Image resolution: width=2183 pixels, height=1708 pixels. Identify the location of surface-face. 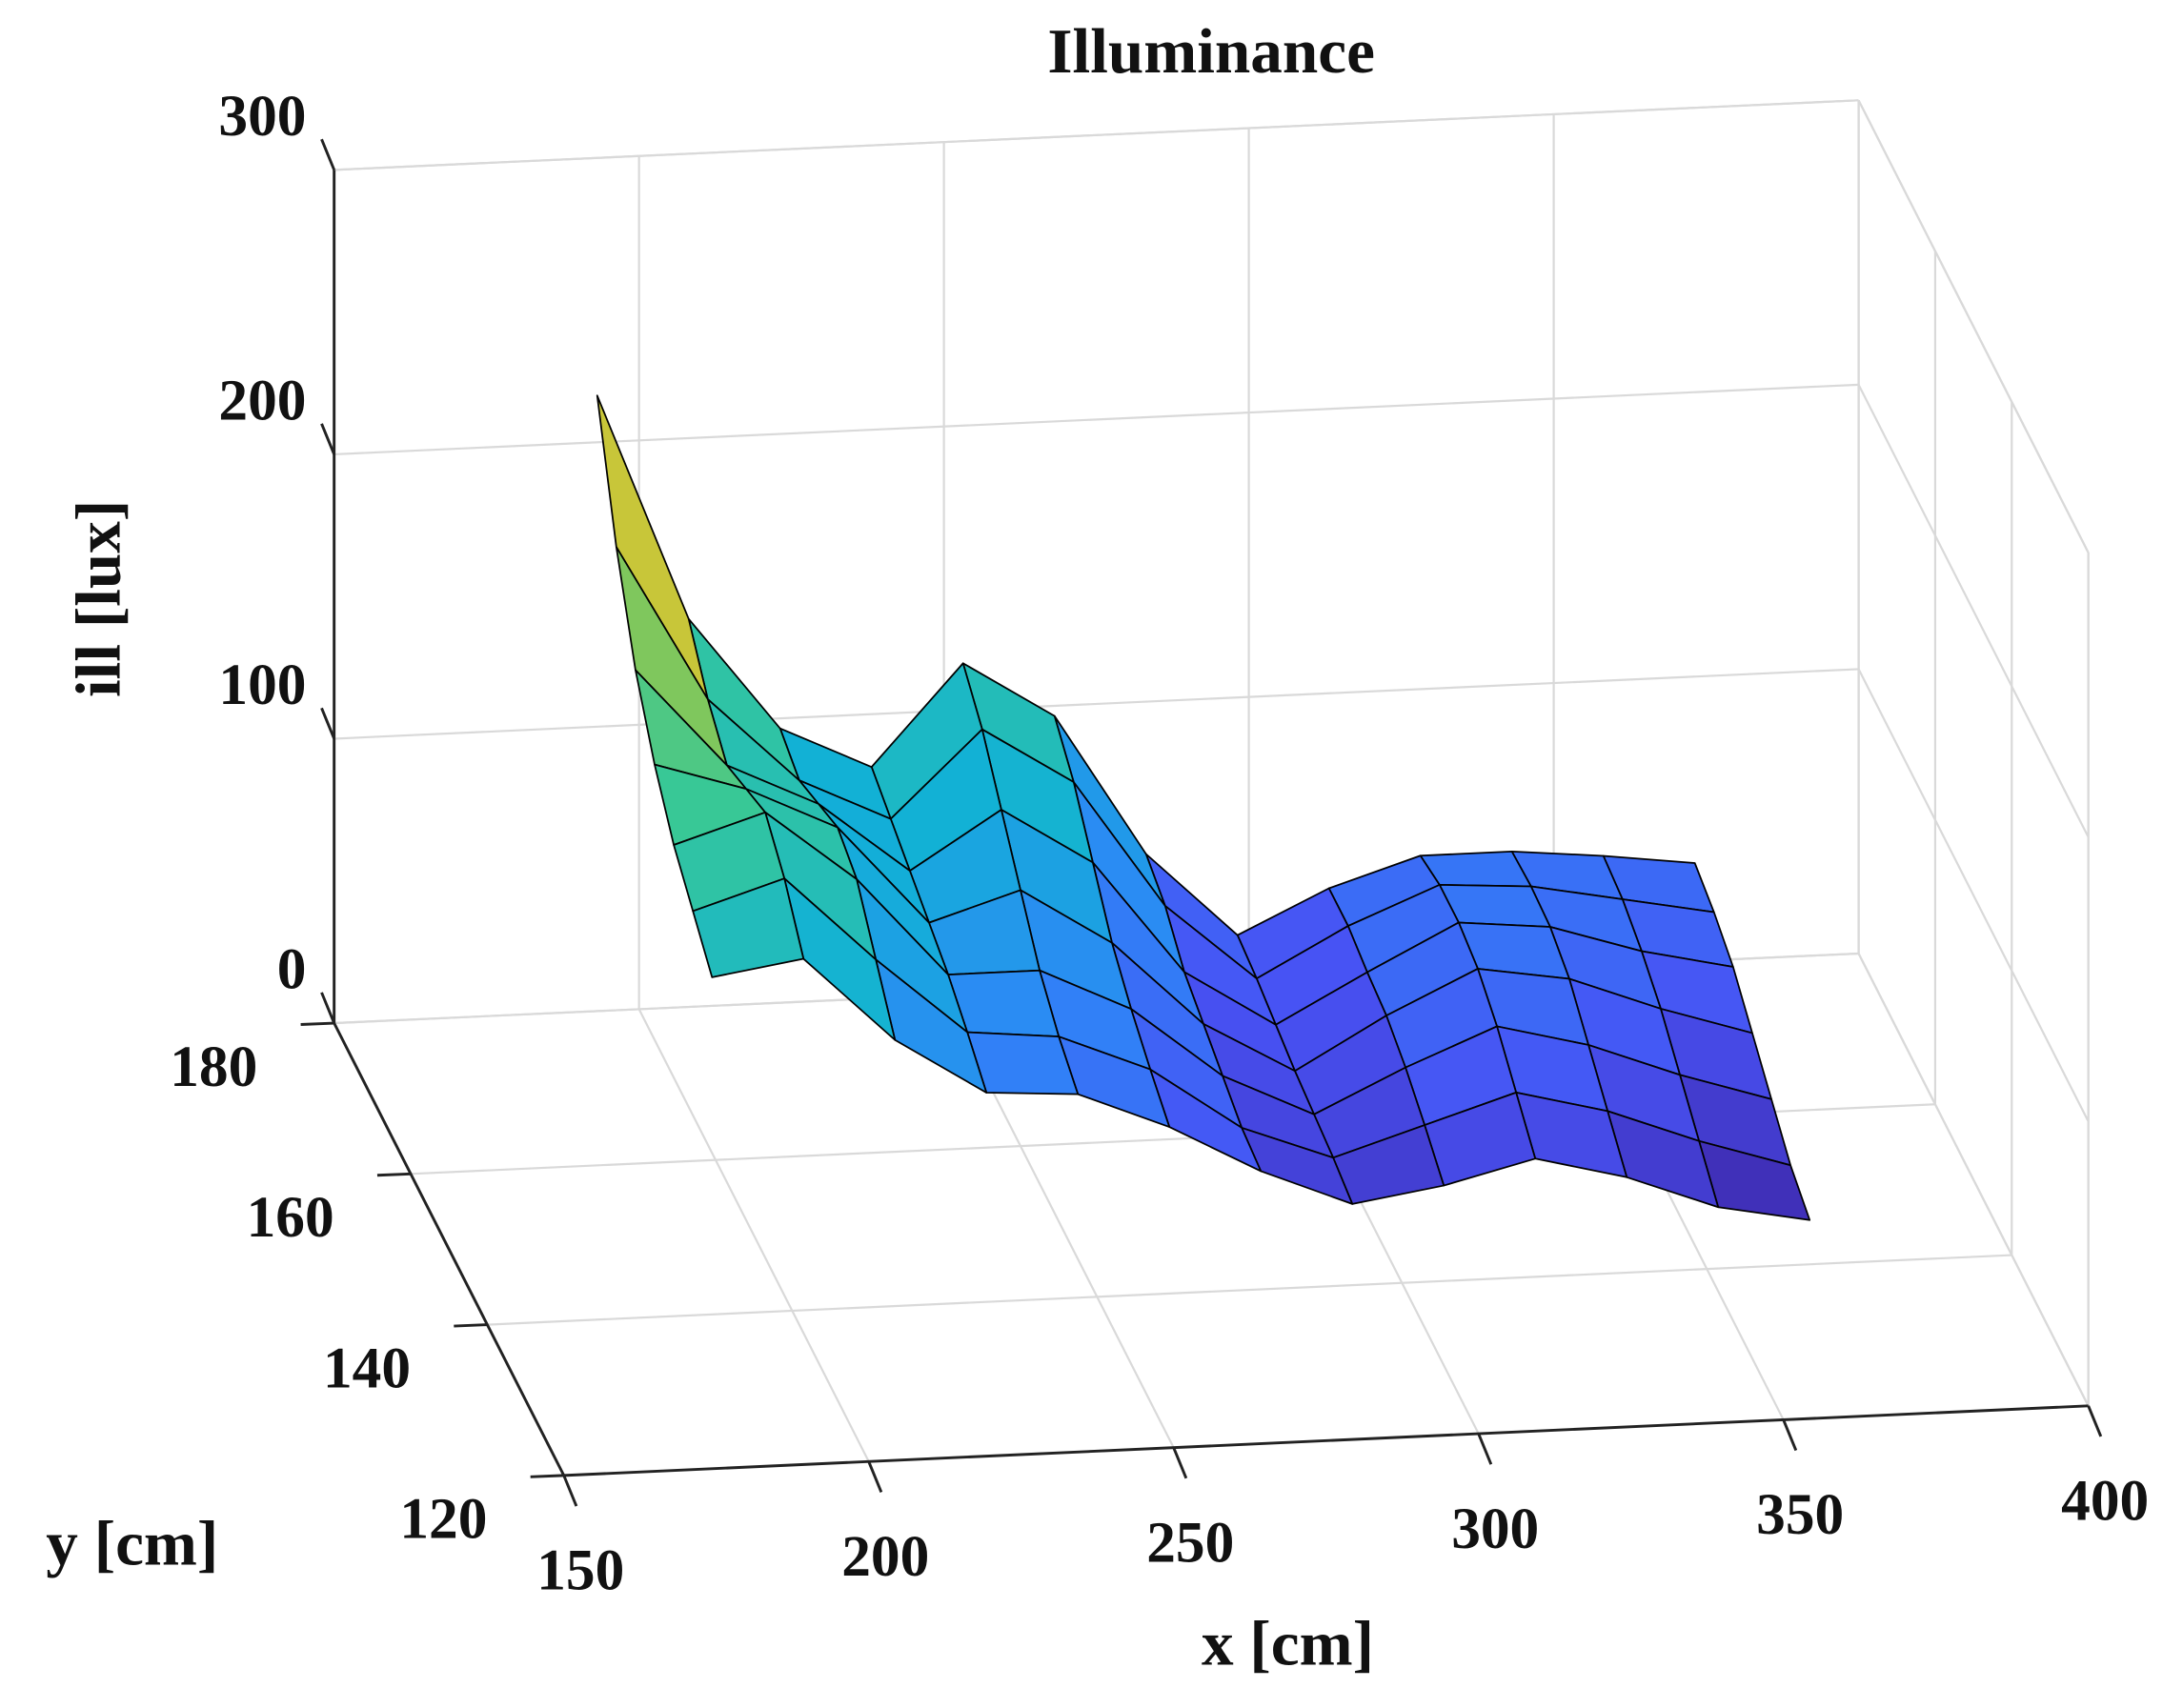
(748, 928).